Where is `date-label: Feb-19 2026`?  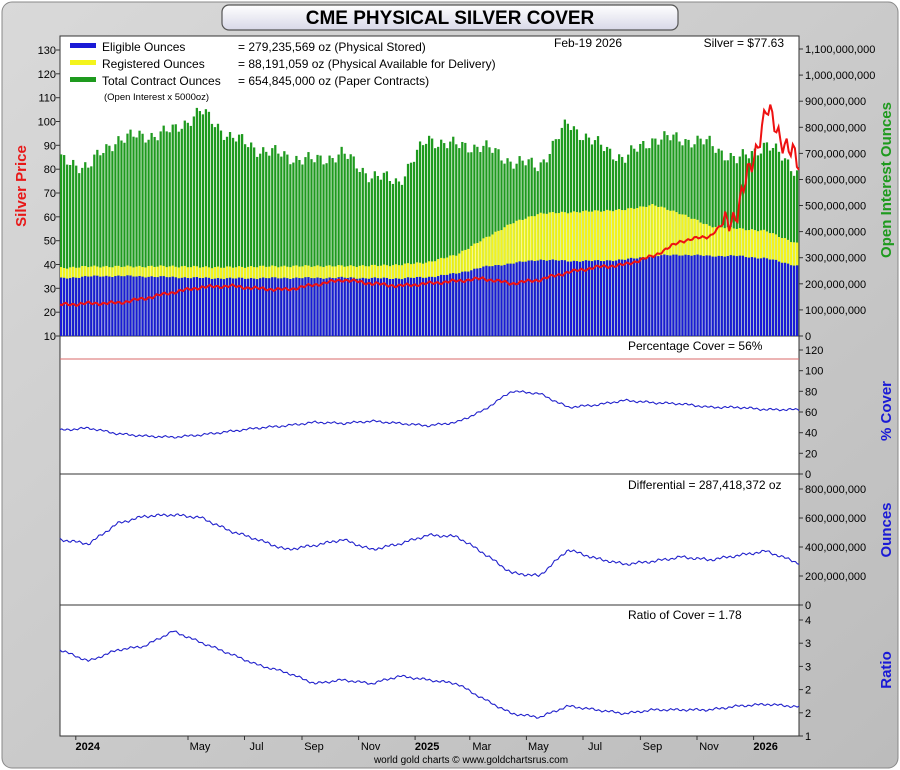
date-label: Feb-19 2026 is located at coordinates (588, 43).